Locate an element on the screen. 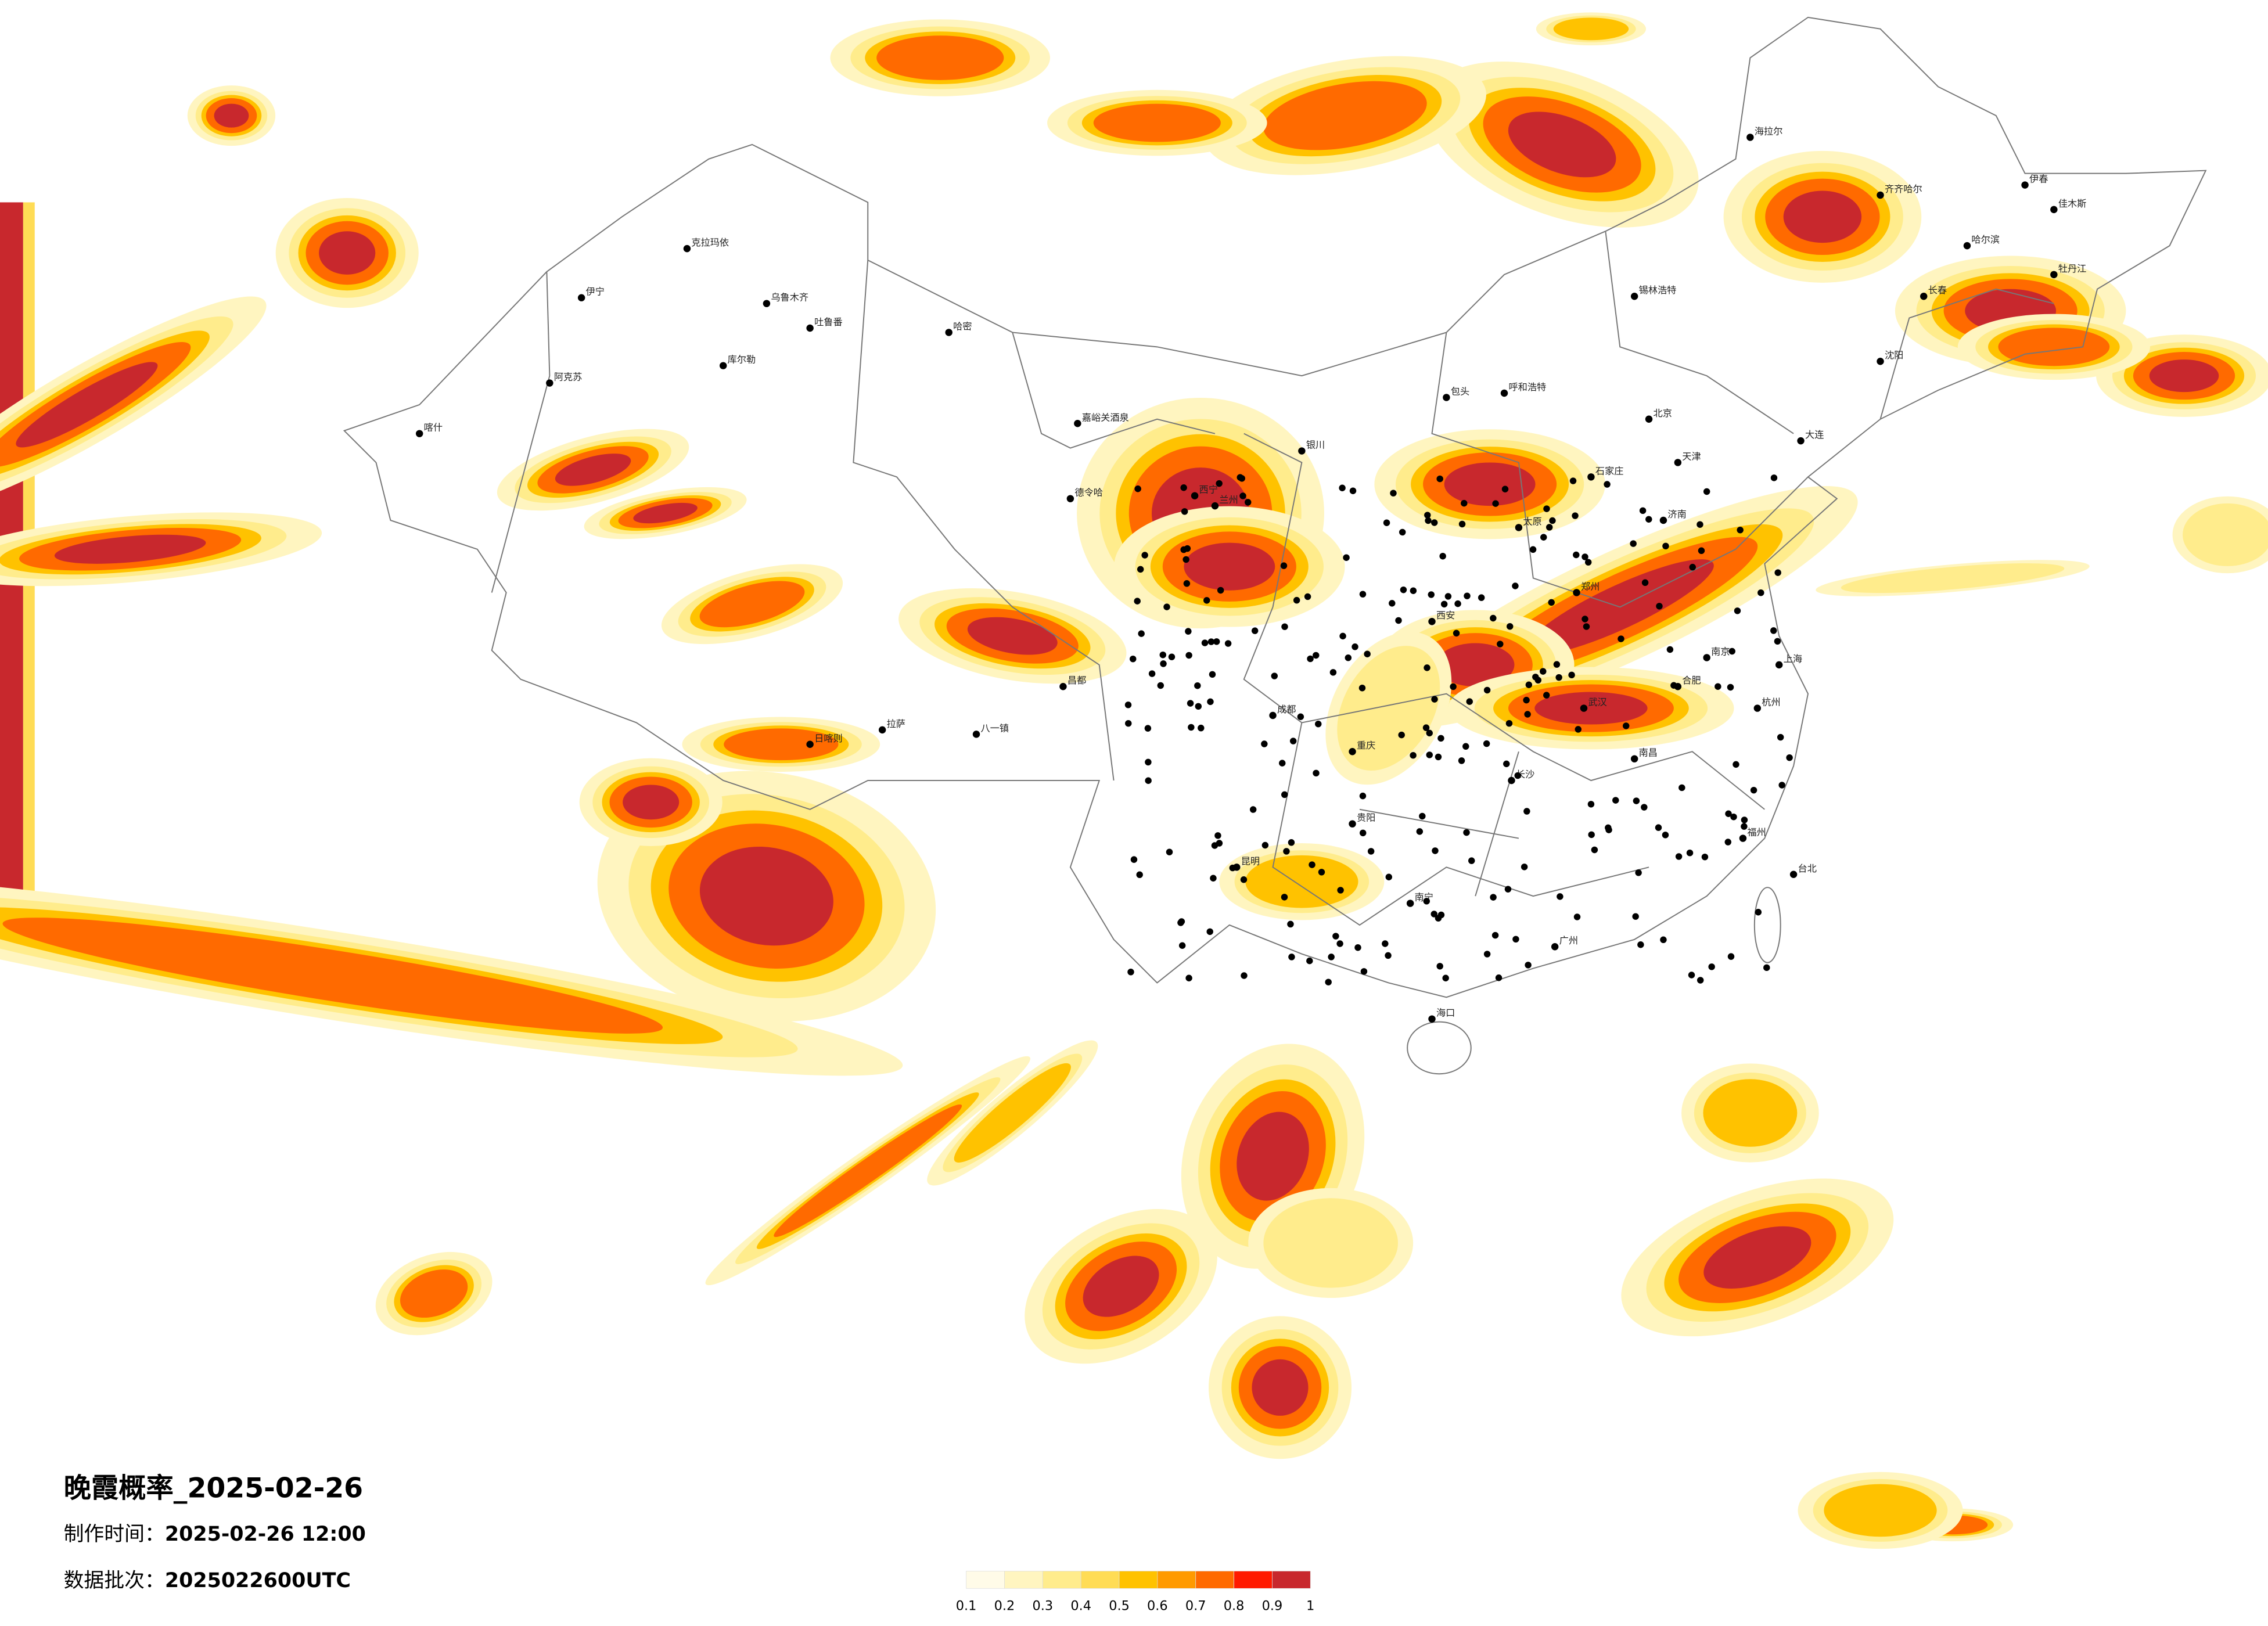 This screenshot has height=1626, width=2268. city-label: 八一镇 is located at coordinates (994, 728).